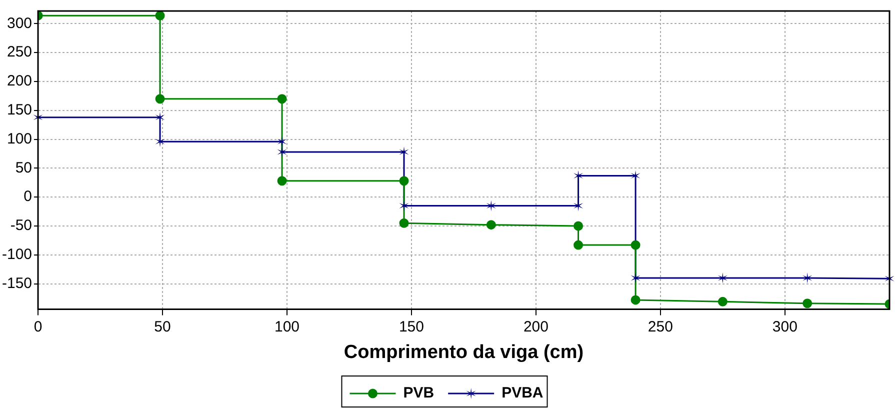 This screenshot has height=419, width=895. I want to click on y-tick-label: 300, so click(19, 23).